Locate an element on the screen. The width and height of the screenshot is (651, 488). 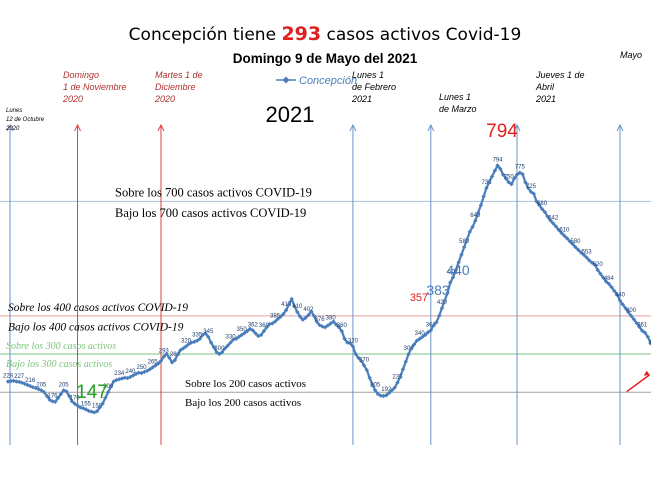
date-marker-label: Lunes 1 is located at coordinates (455, 97).